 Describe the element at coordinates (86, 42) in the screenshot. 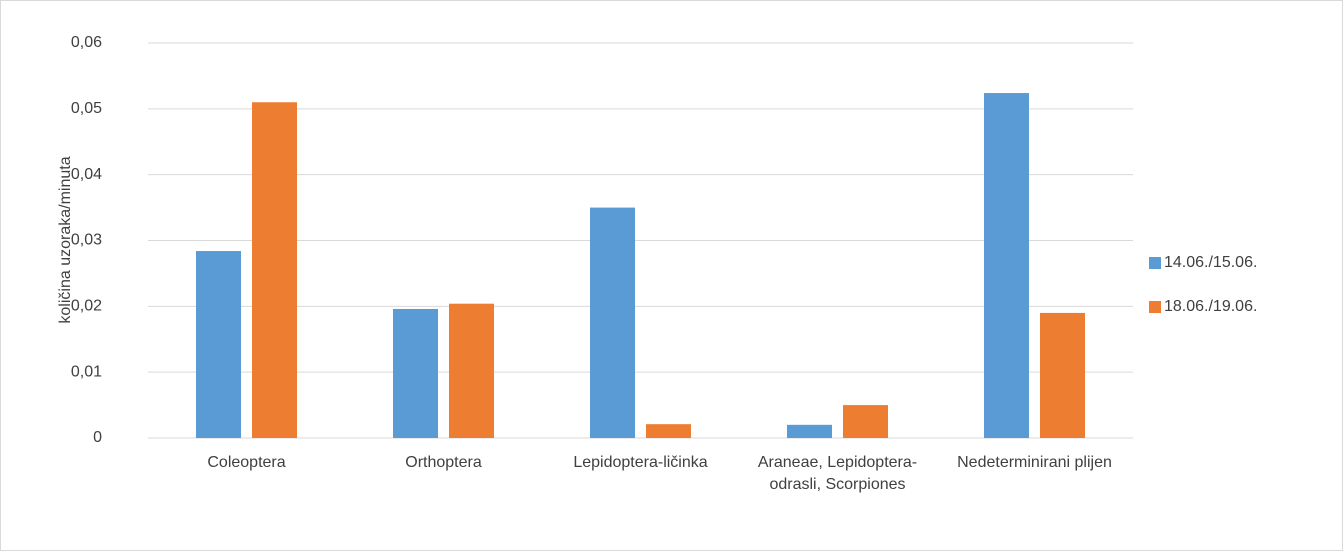

I see `y-tick-label: 0,06` at that location.